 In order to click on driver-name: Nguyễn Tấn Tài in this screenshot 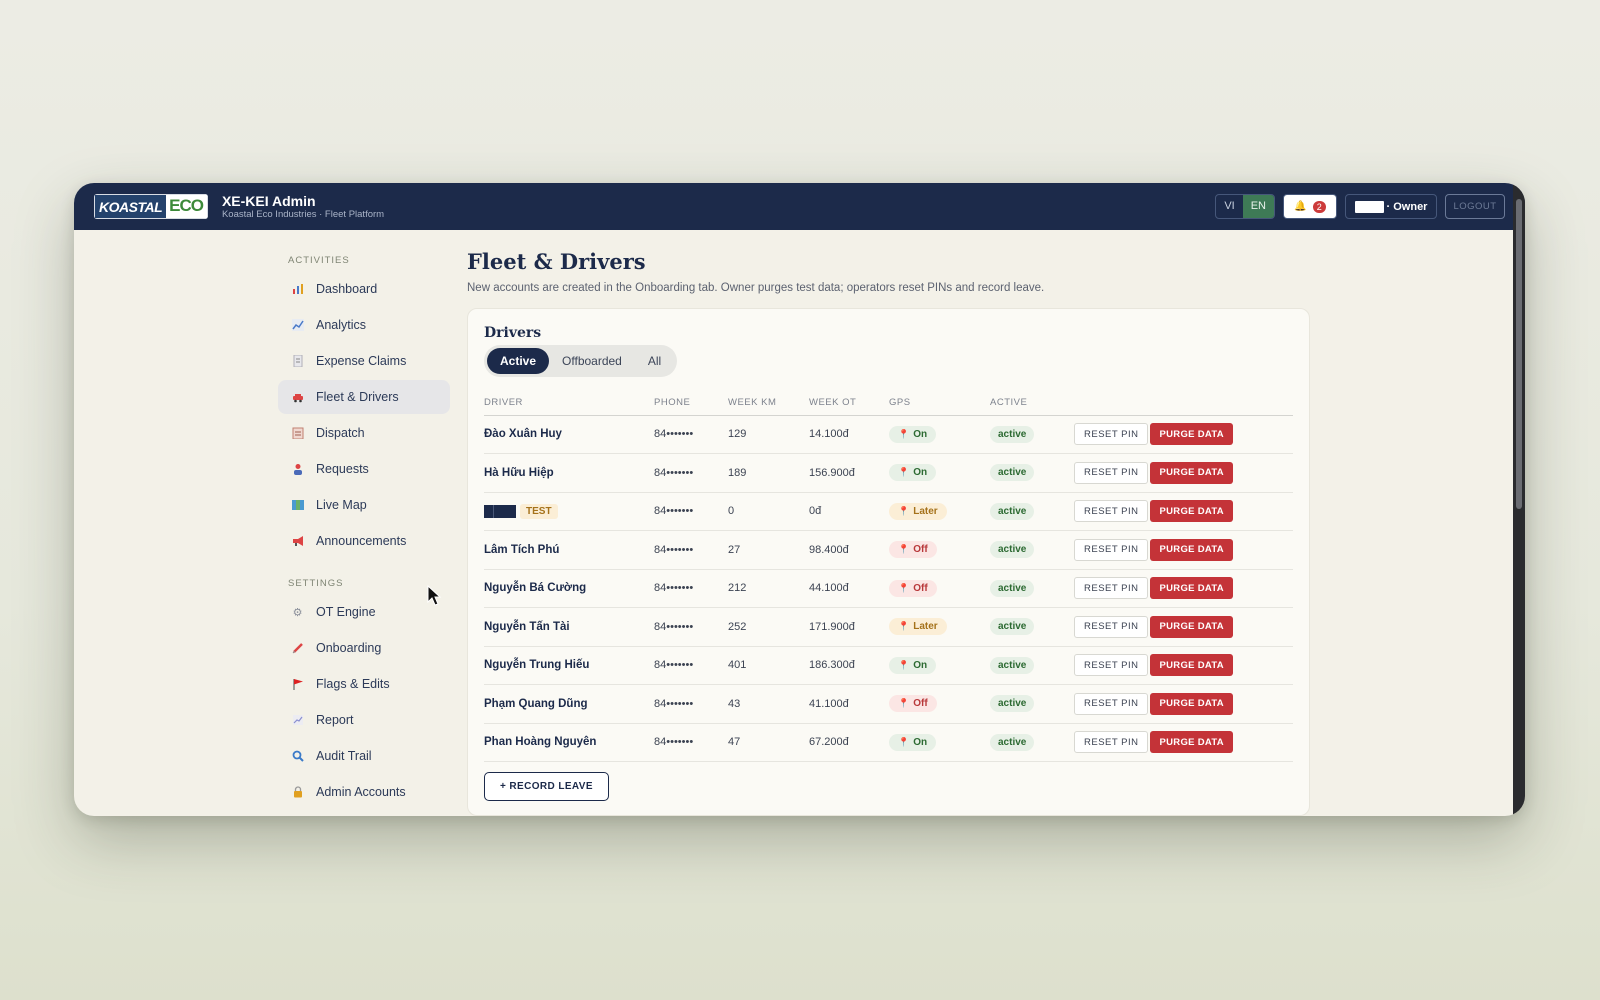, I will do `click(527, 626)`.